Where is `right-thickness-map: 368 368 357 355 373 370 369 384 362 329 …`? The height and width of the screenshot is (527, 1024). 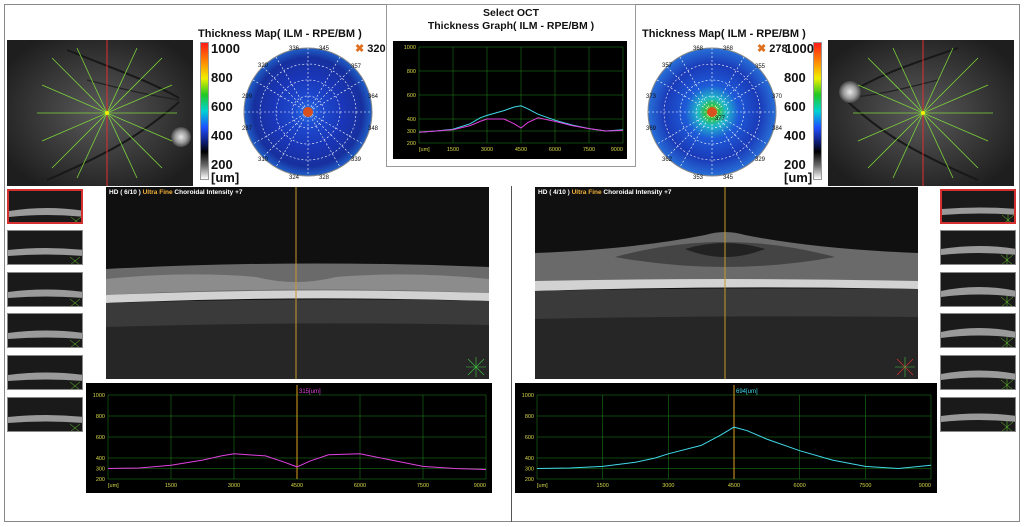
right-thickness-map: 368 368 357 355 373 370 369 384 362 329 … is located at coordinates (712, 112).